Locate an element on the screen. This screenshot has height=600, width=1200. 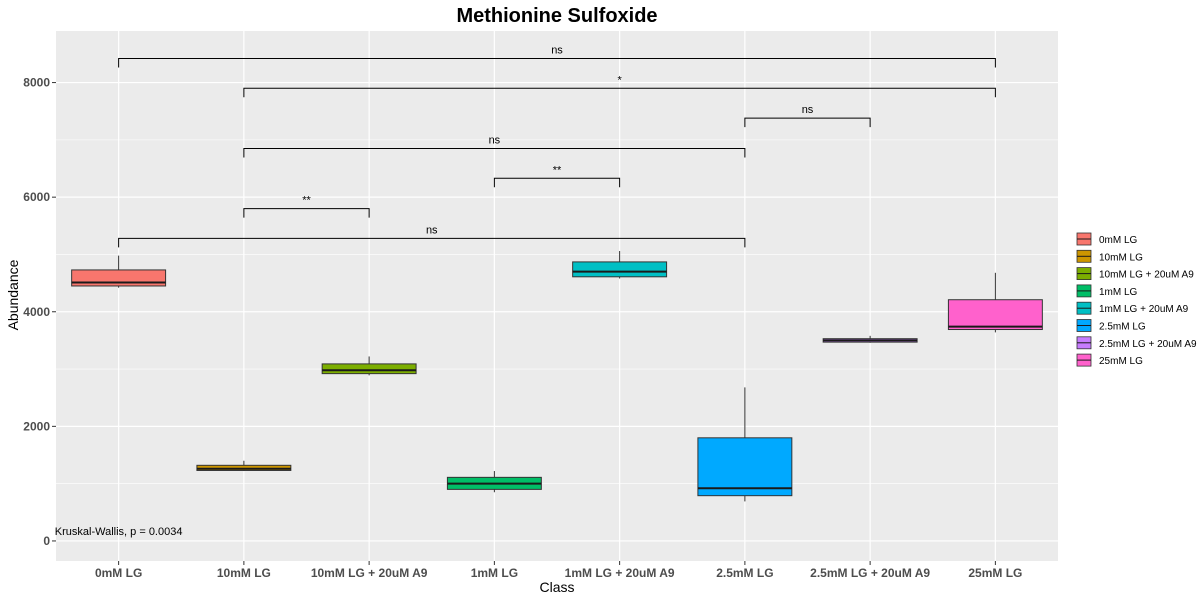
legend-label: 10mM LG + 20uM A9 is located at coordinates (1146, 275).